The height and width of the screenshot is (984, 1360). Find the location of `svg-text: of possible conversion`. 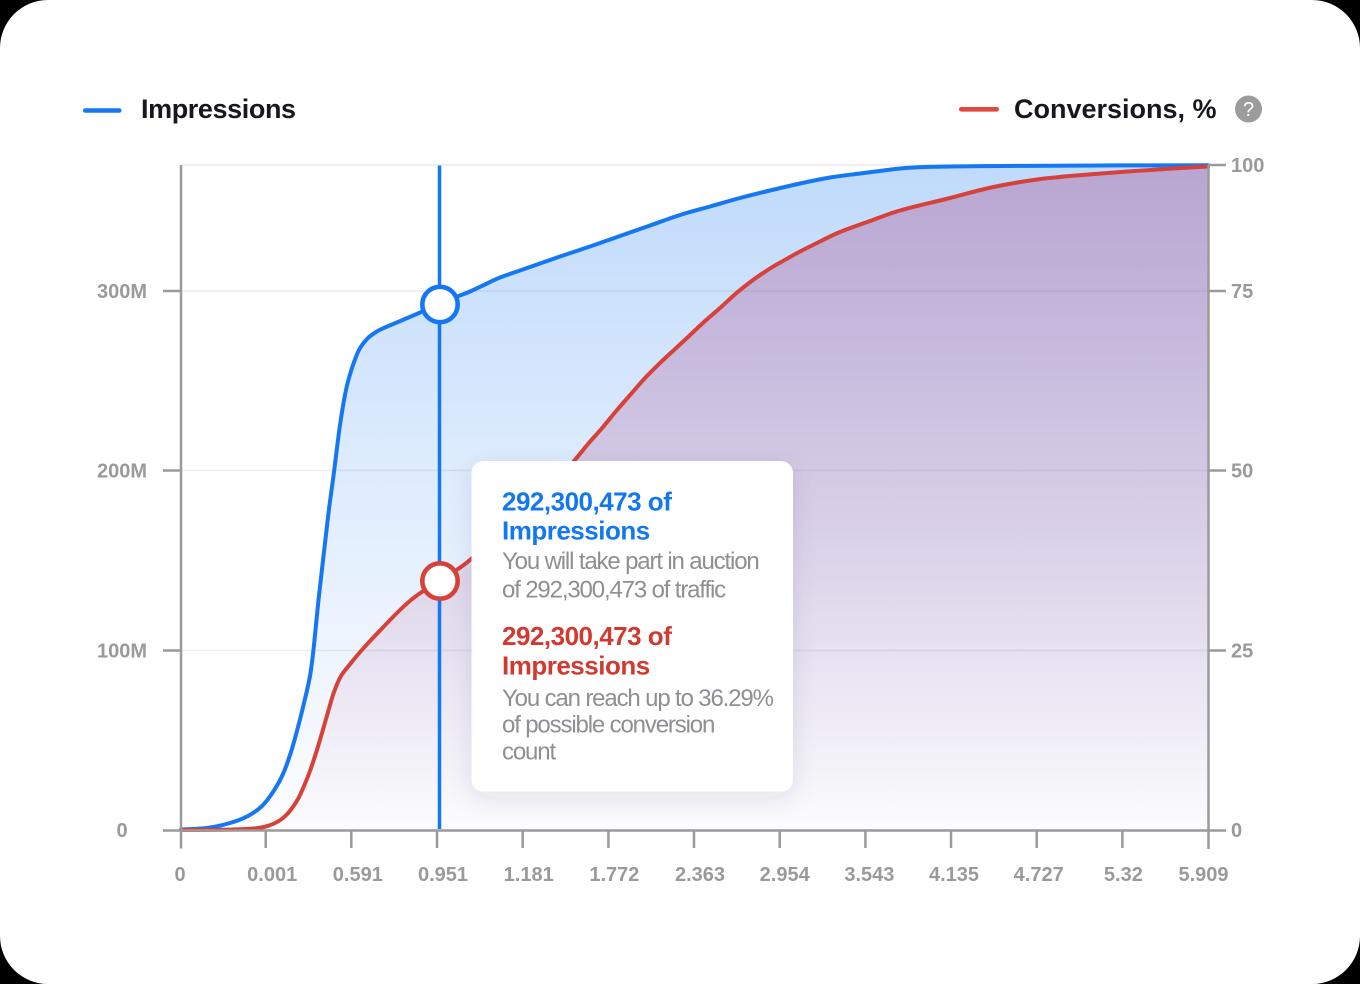

svg-text: of possible conversion is located at coordinates (608, 725).